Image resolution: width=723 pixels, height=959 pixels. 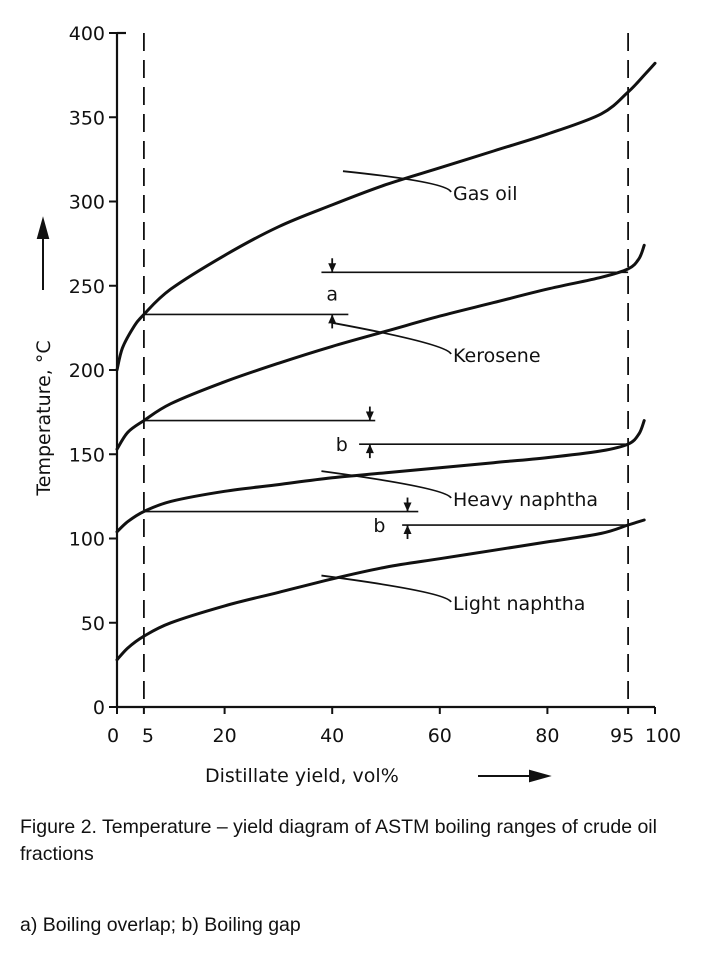 What do you see at coordinates (87, 371) in the screenshot?
I see `y-tick-label: 200` at bounding box center [87, 371].